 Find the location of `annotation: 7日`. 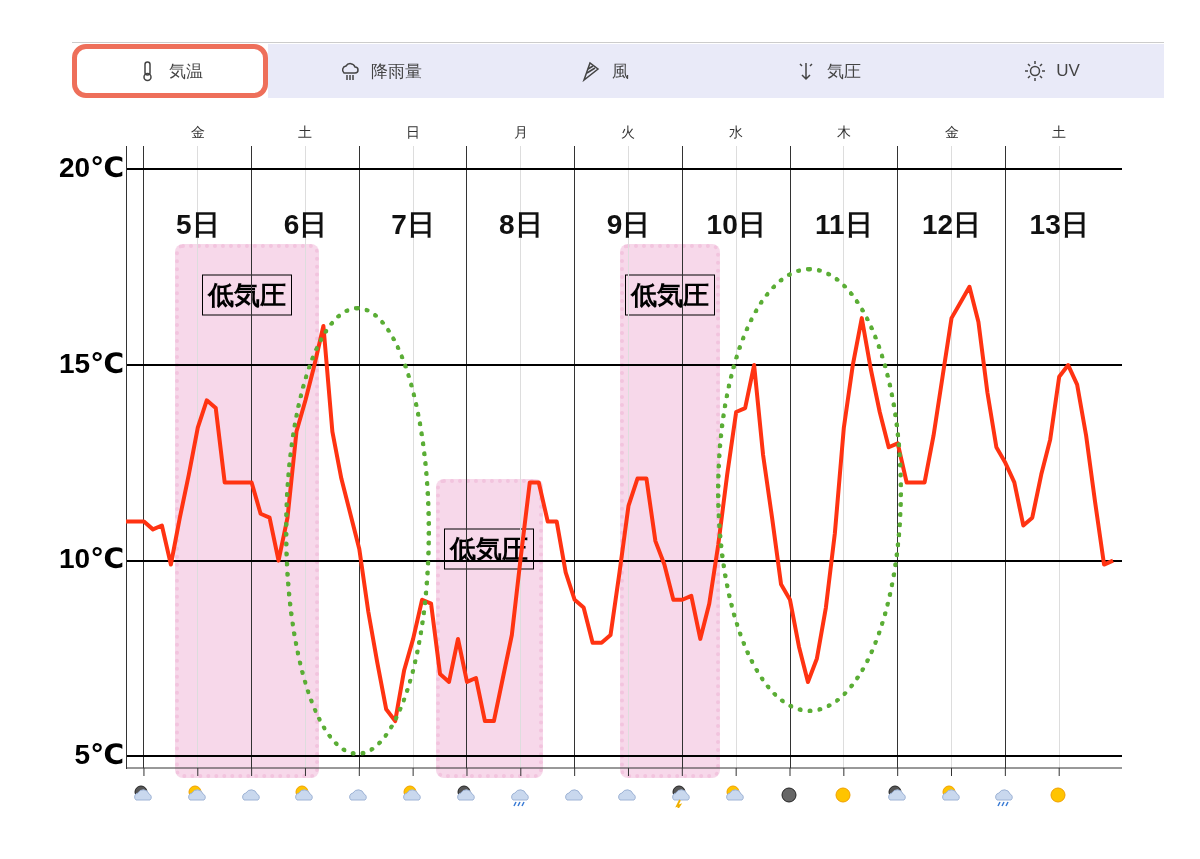

annotation: 7日 is located at coordinates (413, 224).